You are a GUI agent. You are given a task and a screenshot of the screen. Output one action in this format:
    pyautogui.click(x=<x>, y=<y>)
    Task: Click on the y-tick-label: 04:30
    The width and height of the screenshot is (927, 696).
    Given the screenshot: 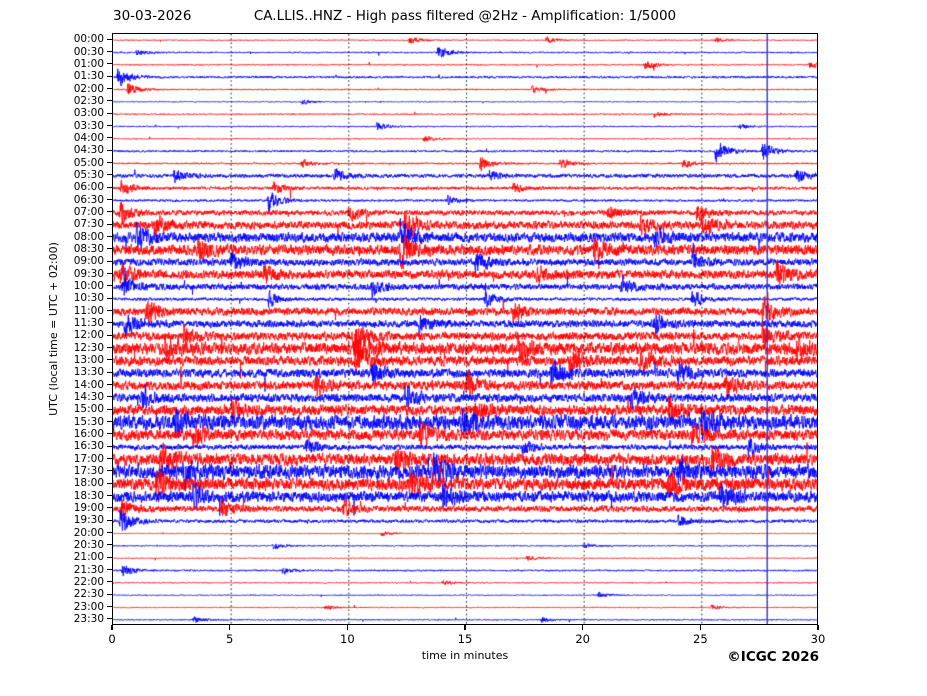 What is the action you would take?
    pyautogui.click(x=88, y=150)
    